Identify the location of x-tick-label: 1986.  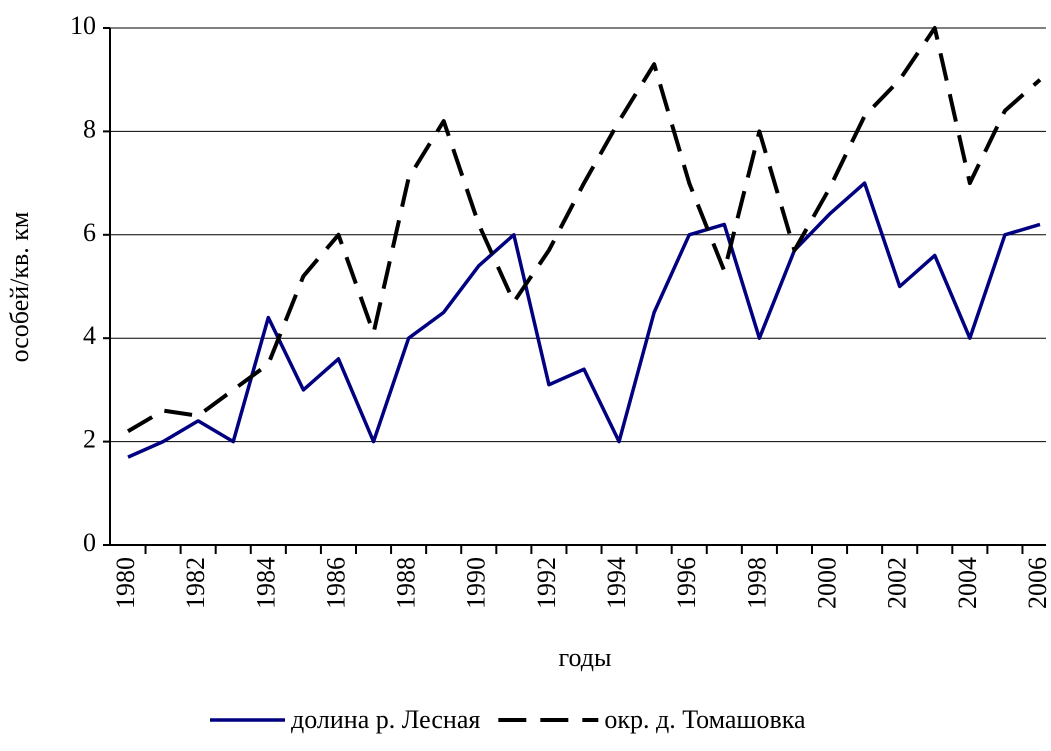
(335, 583).